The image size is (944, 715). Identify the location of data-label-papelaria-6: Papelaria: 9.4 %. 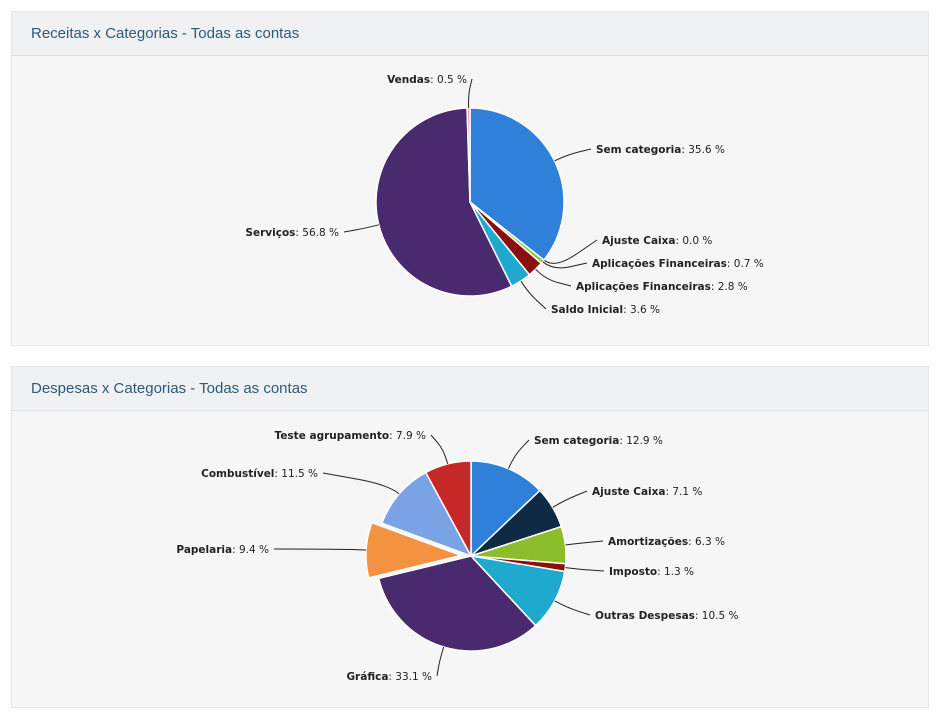
(222, 550).